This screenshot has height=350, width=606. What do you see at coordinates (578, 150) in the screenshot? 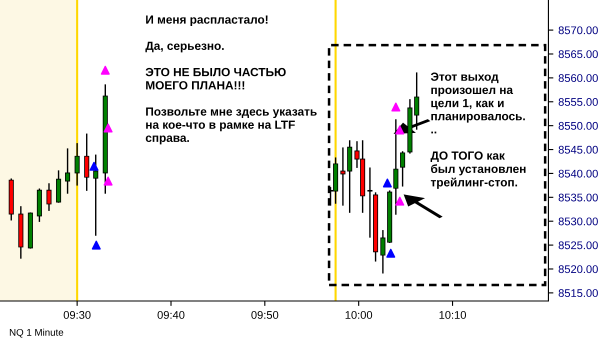
I see `y-tick-label: 8545.00` at bounding box center [578, 150].